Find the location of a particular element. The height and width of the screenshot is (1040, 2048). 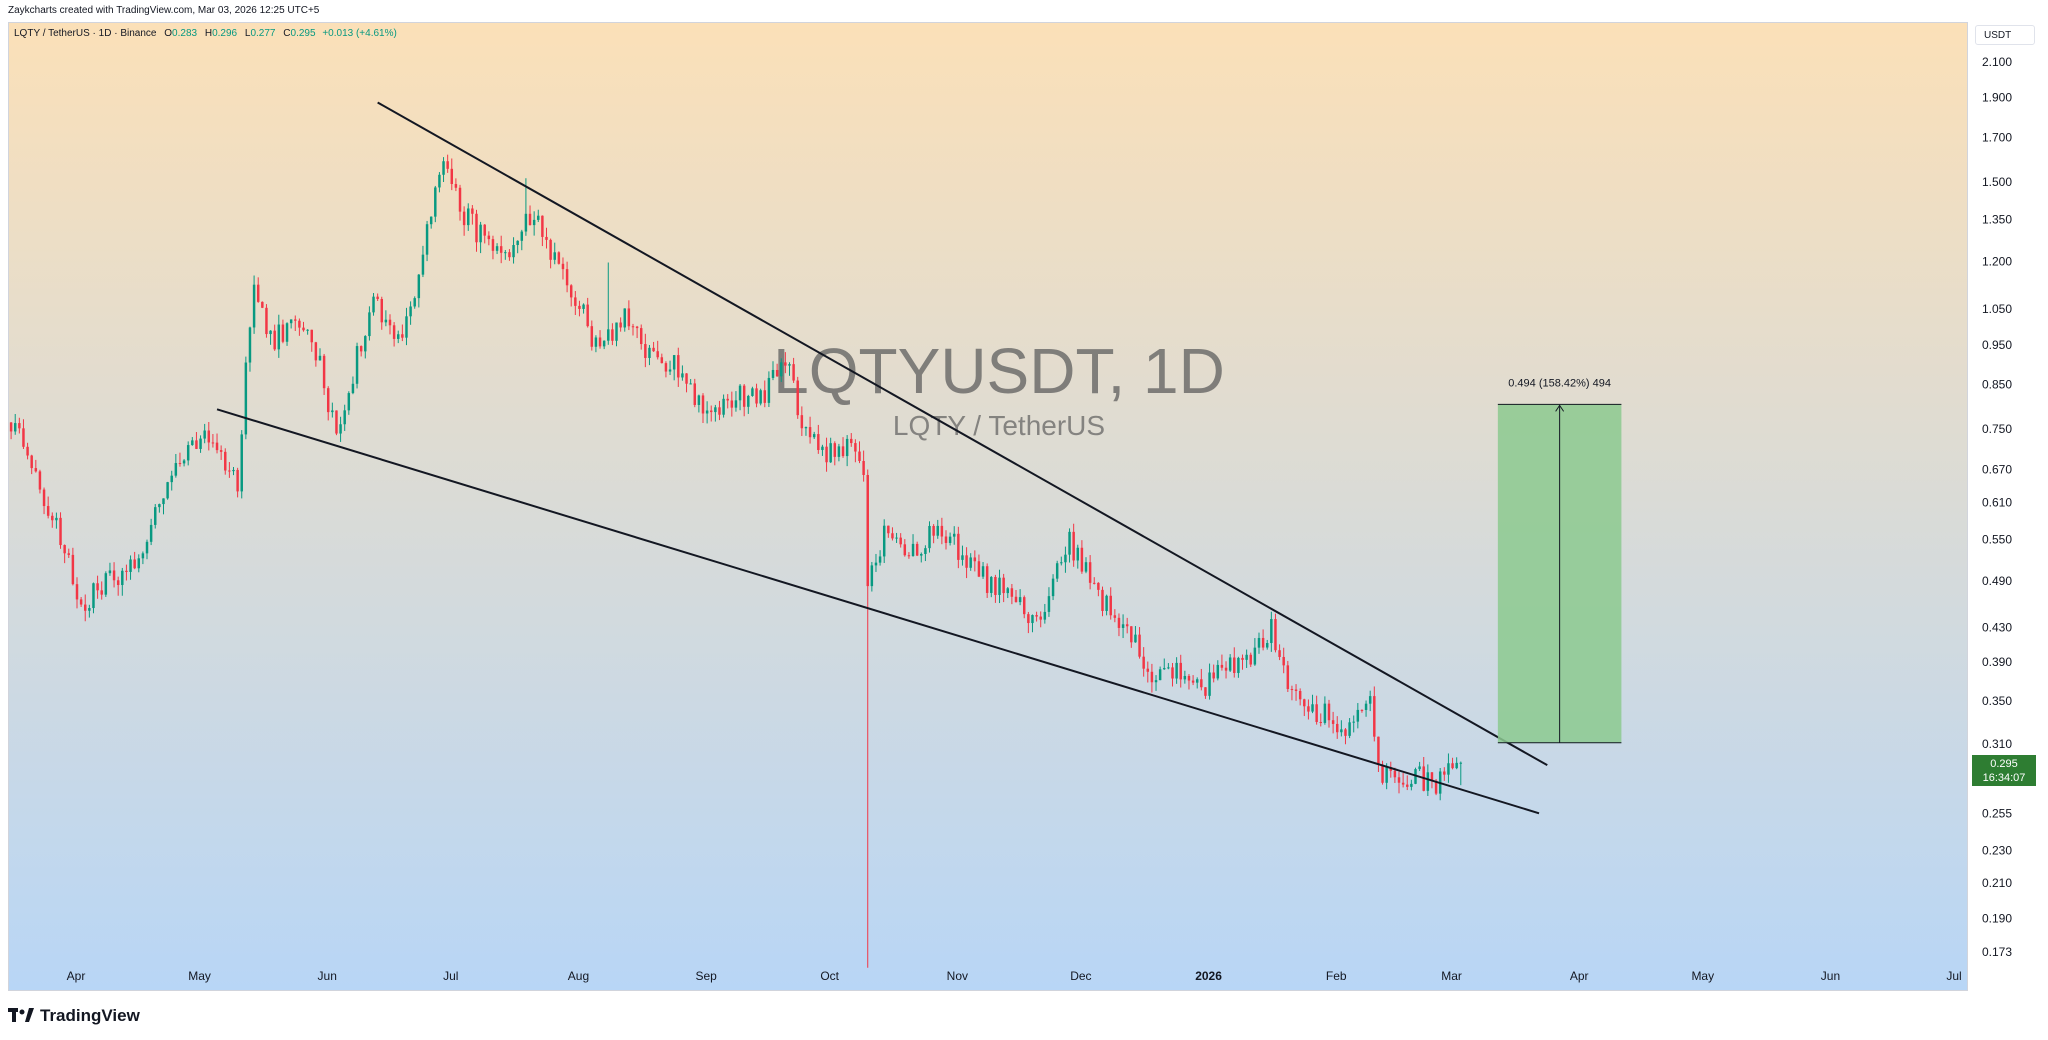

legend-change: +0.013 (+4.61%) is located at coordinates (359, 33).